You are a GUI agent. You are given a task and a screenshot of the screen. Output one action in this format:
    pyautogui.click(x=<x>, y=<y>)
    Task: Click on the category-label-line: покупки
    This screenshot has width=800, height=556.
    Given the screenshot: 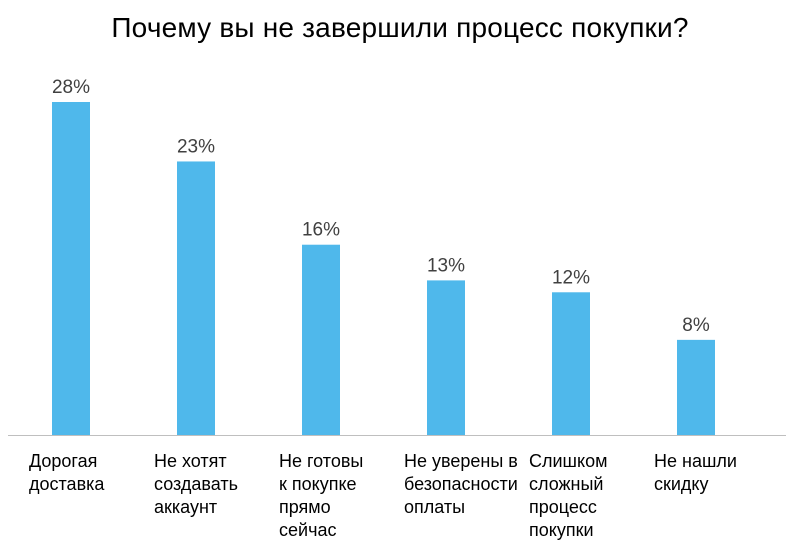 What is the action you would take?
    pyautogui.click(x=561, y=530)
    